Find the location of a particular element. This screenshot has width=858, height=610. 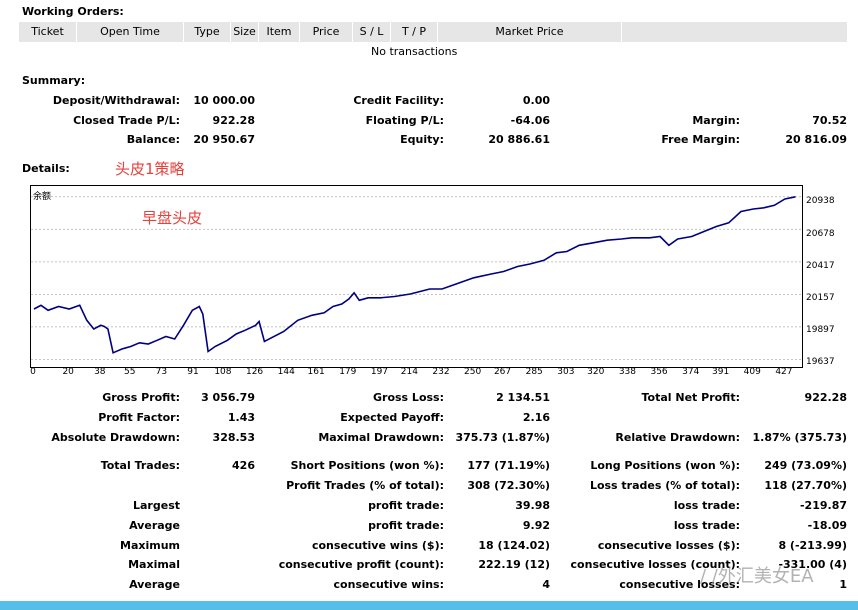

summary.rows-l2-1: Floating P/L: is located at coordinates (404, 120).